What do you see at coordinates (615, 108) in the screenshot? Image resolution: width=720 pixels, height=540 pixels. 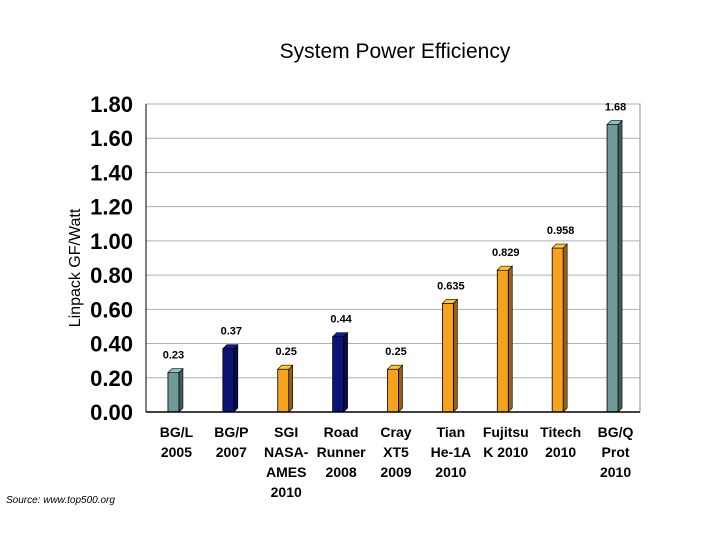 I see `data-label: 1.68` at bounding box center [615, 108].